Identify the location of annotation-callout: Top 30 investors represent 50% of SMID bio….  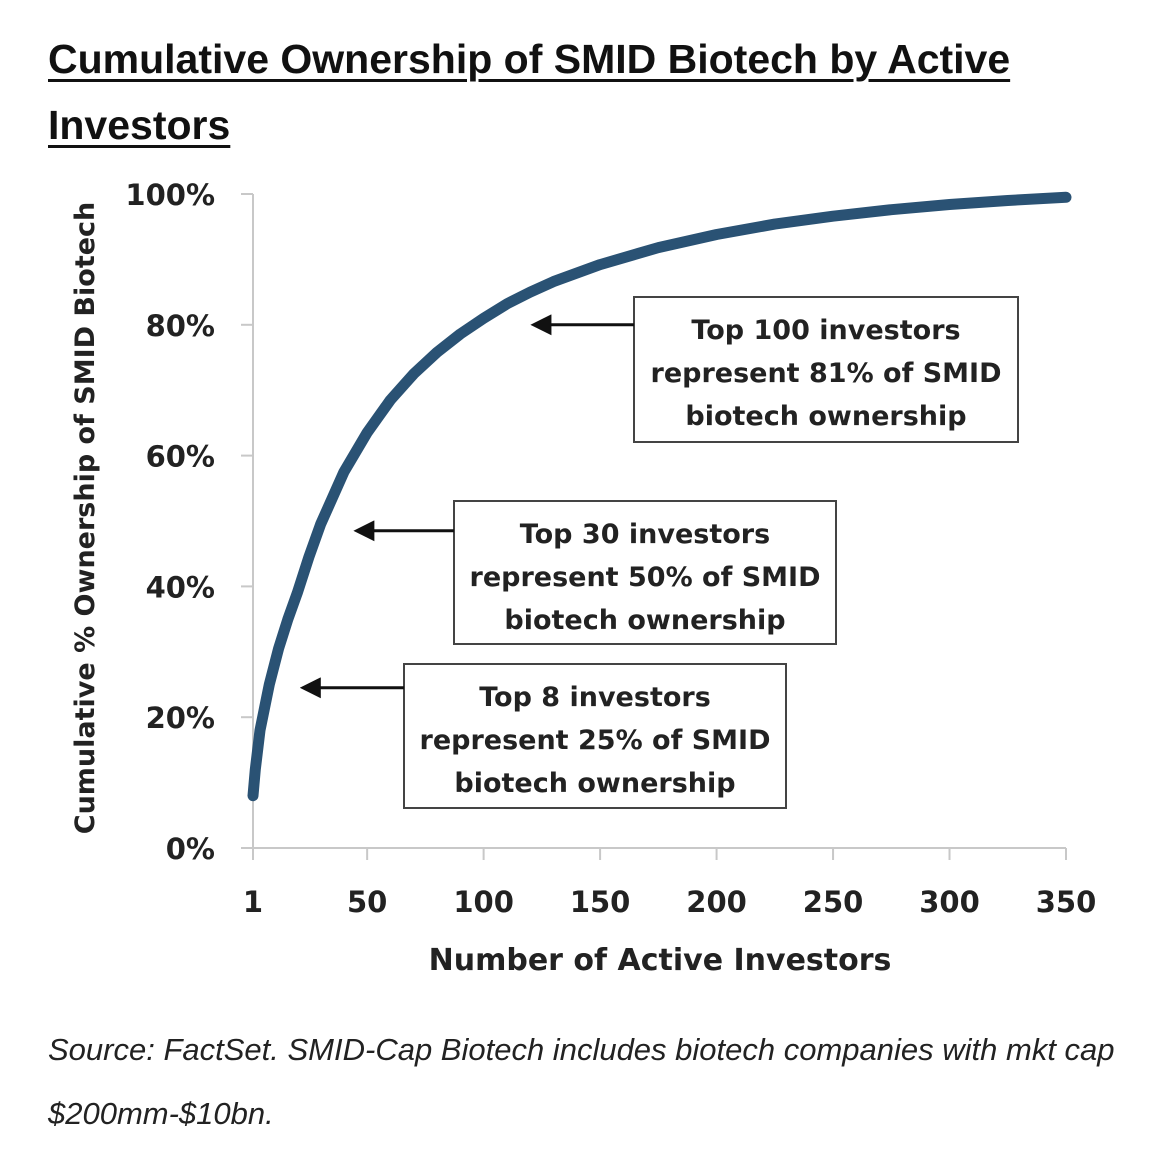
(595, 572).